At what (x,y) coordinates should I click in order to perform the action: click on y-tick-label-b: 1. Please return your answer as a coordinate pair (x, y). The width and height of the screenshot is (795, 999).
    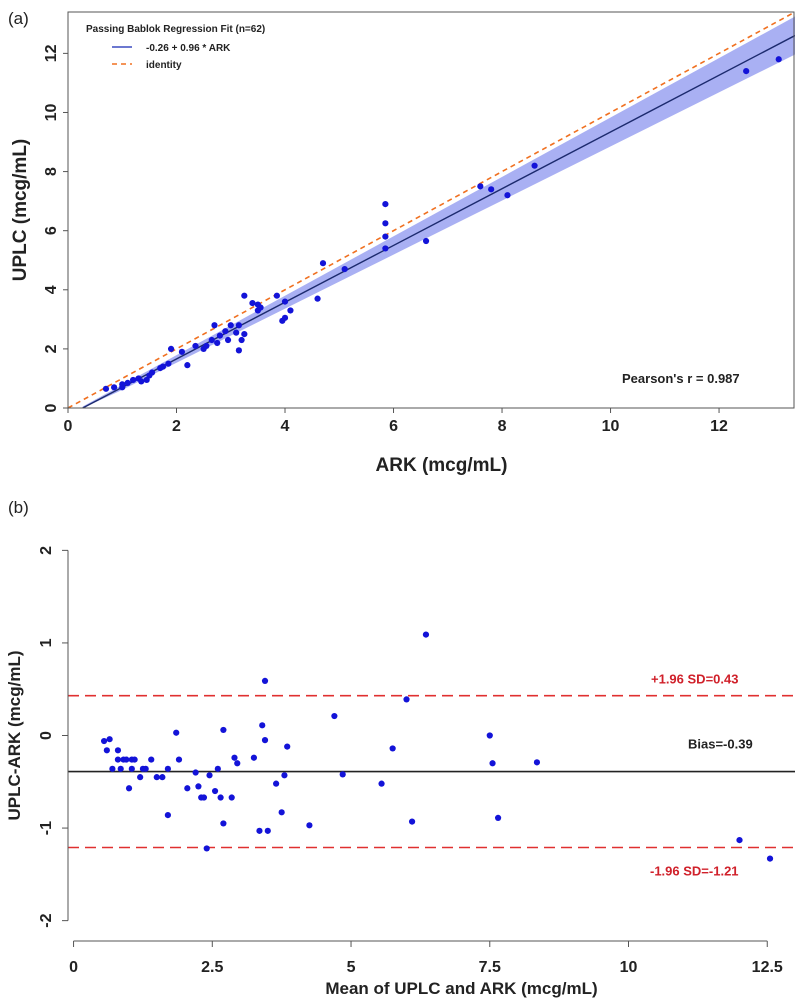
    Looking at the image, I should click on (46, 642).